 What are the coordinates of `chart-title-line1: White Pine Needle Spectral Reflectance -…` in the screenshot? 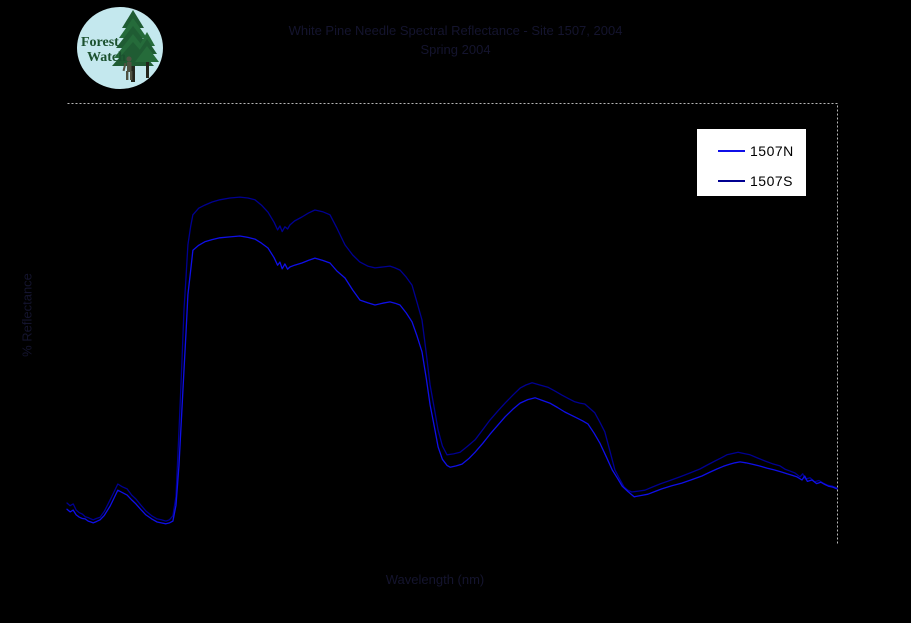 It's located at (455, 30).